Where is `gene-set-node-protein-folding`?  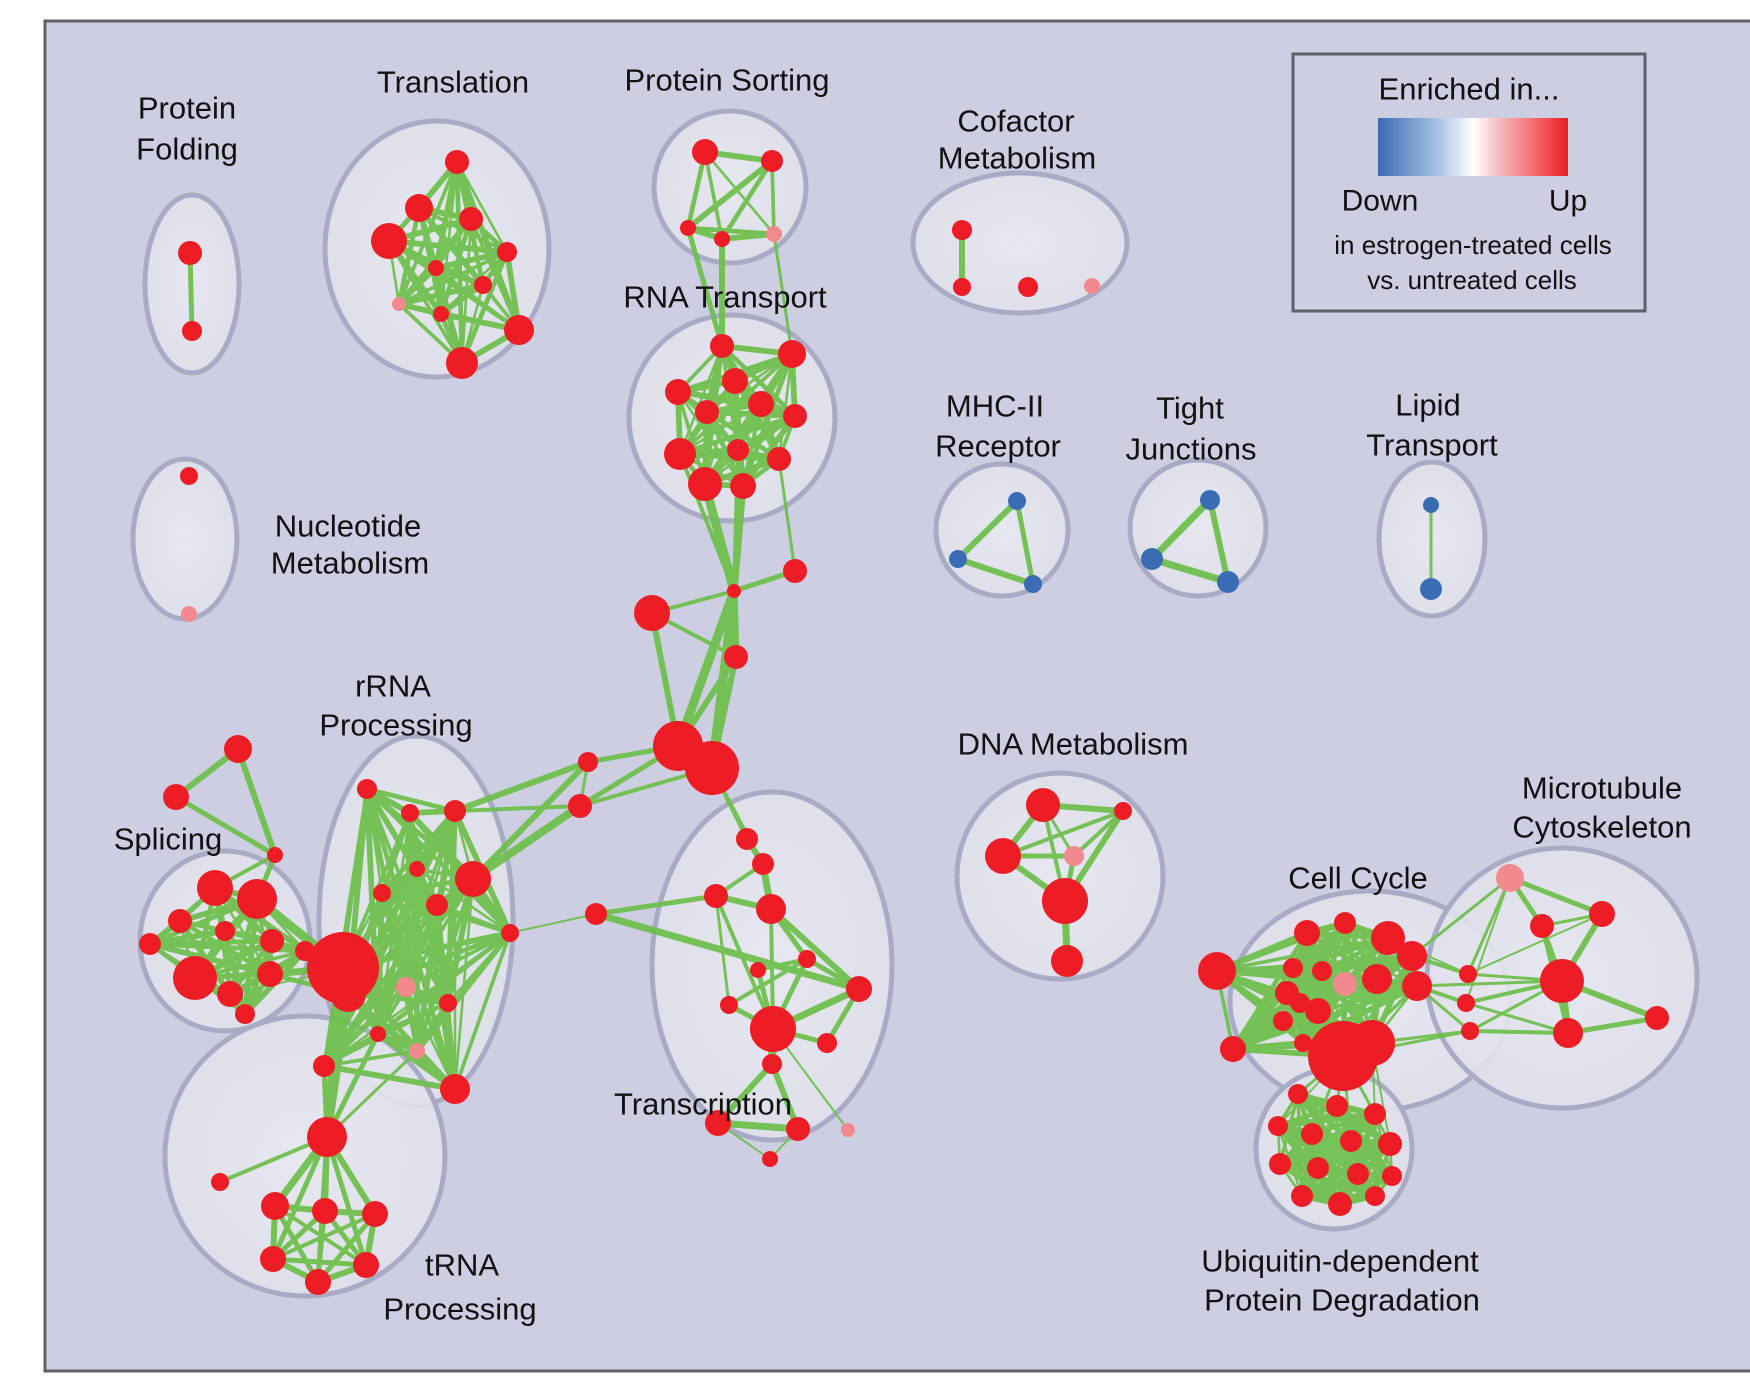
gene-set-node-protein-folding is located at coordinates (190, 253).